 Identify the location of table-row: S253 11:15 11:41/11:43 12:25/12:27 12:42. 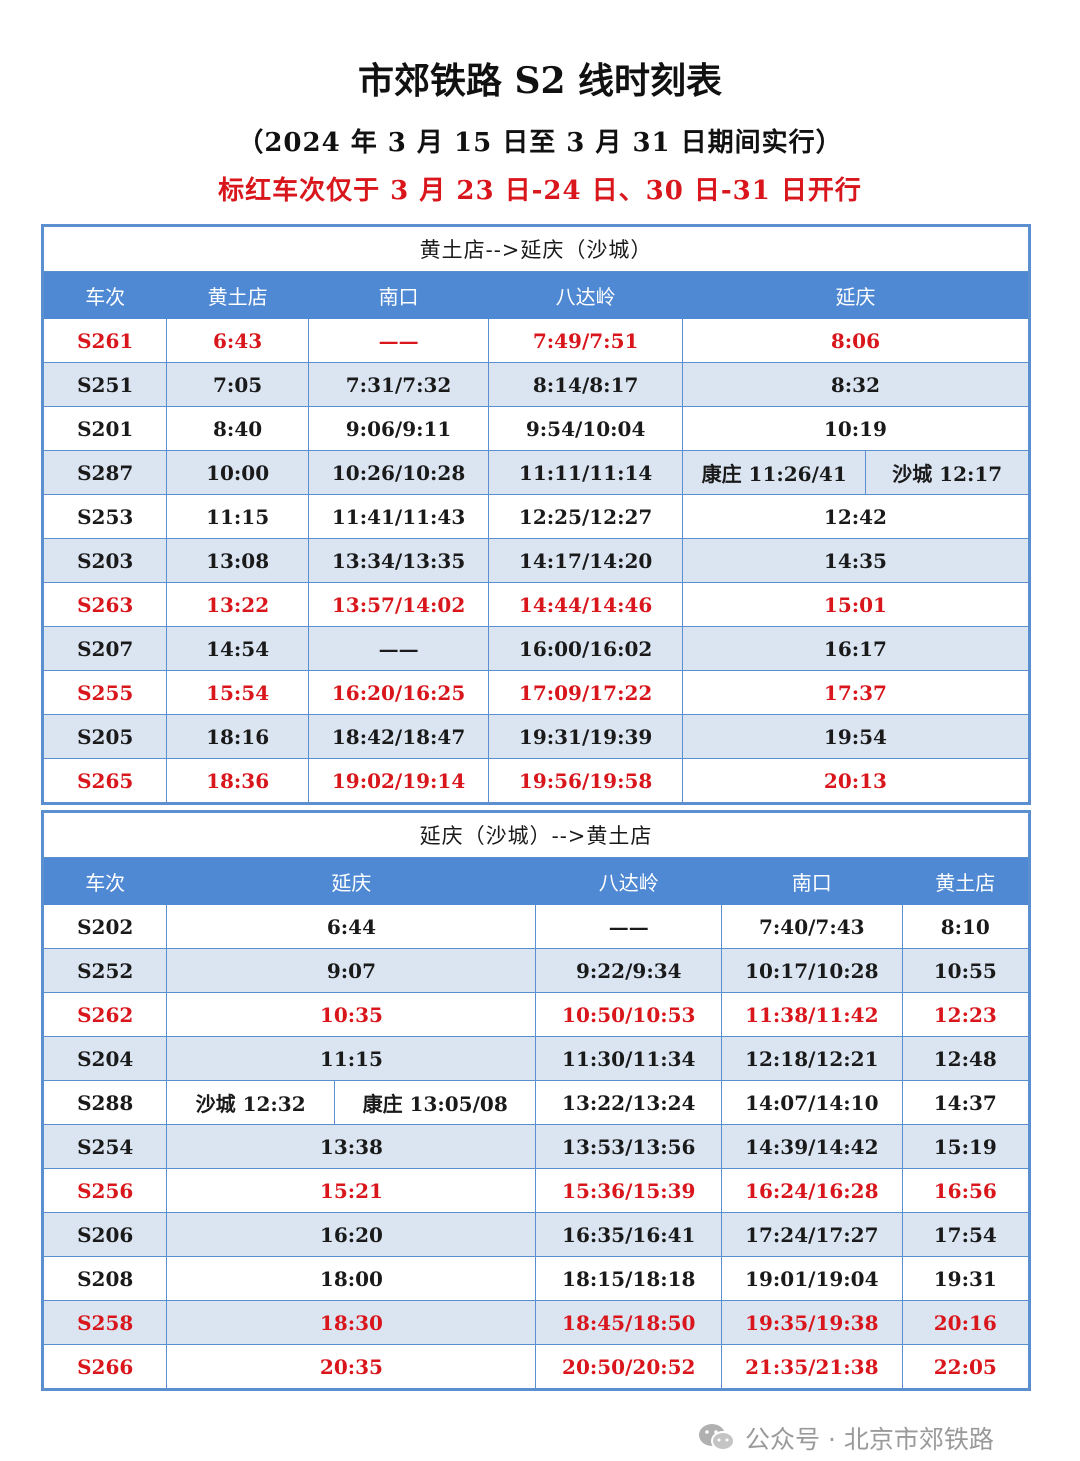
(536, 516).